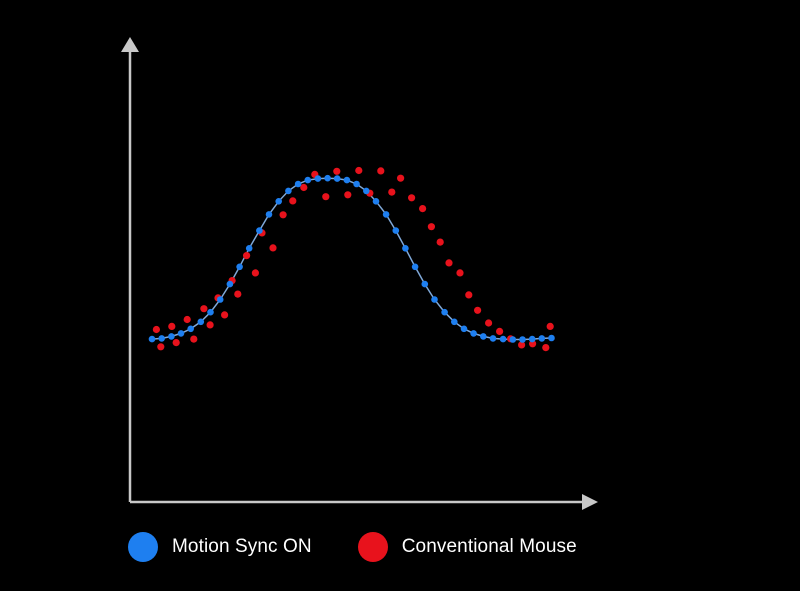 The image size is (800, 591). What do you see at coordinates (372, 547) in the screenshot?
I see `legend-marker-conventional-mouse` at bounding box center [372, 547].